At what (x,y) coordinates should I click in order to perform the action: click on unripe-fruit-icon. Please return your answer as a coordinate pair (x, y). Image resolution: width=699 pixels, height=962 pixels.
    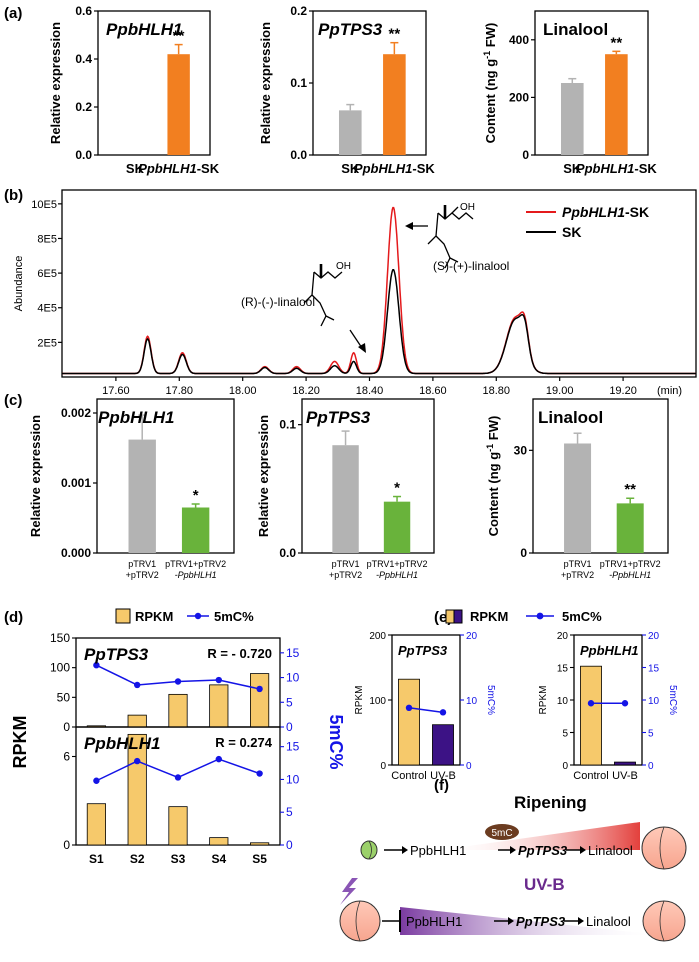
    Looking at the image, I should click on (369, 850).